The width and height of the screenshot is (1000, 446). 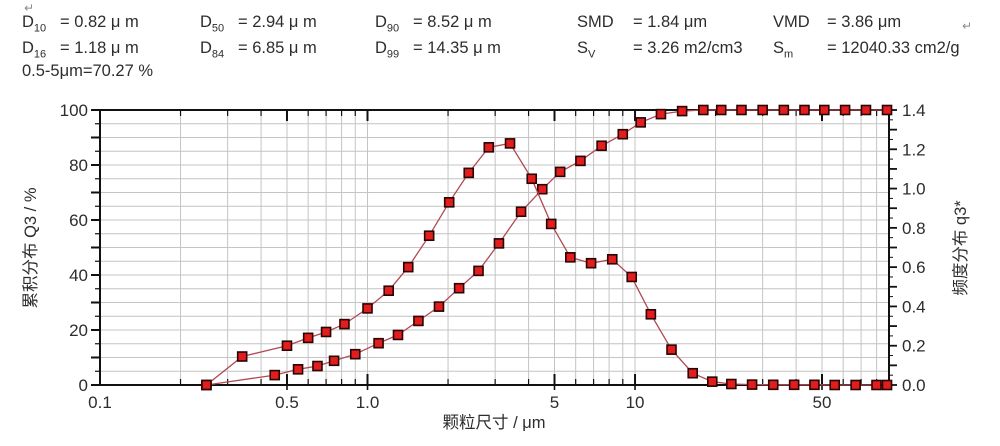 What do you see at coordinates (914, 110) in the screenshot?
I see `svg-text: 1.4` at bounding box center [914, 110].